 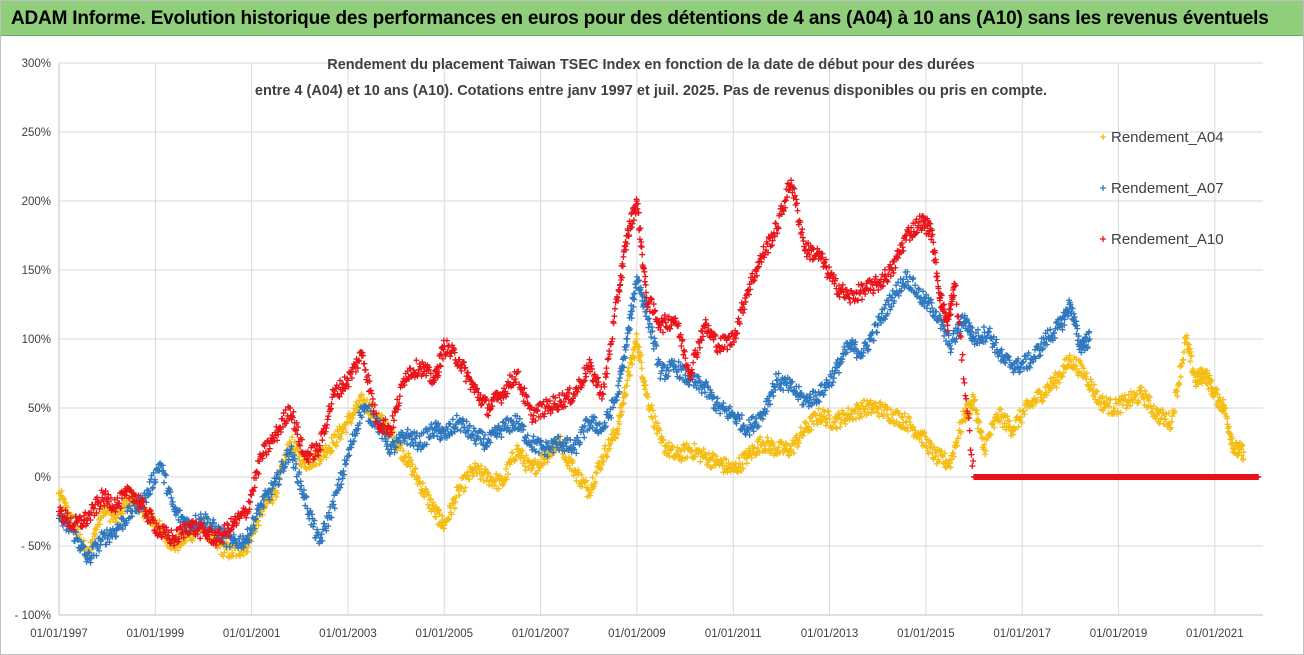 What do you see at coordinates (733, 634) in the screenshot?
I see `x-tick-label: 01/01/2011` at bounding box center [733, 634].